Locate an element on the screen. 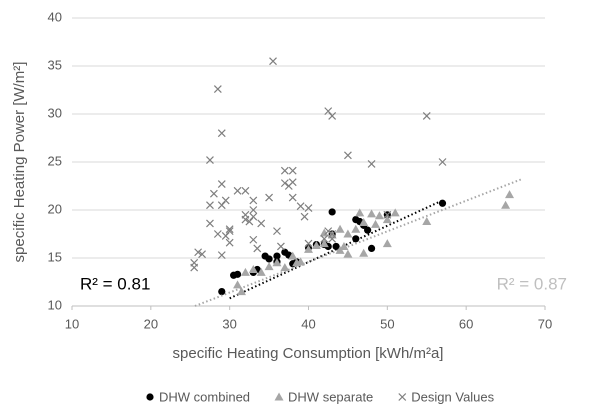  x-axis-label: specific Heating Consumption [kWh/m²a] is located at coordinates (308, 353).